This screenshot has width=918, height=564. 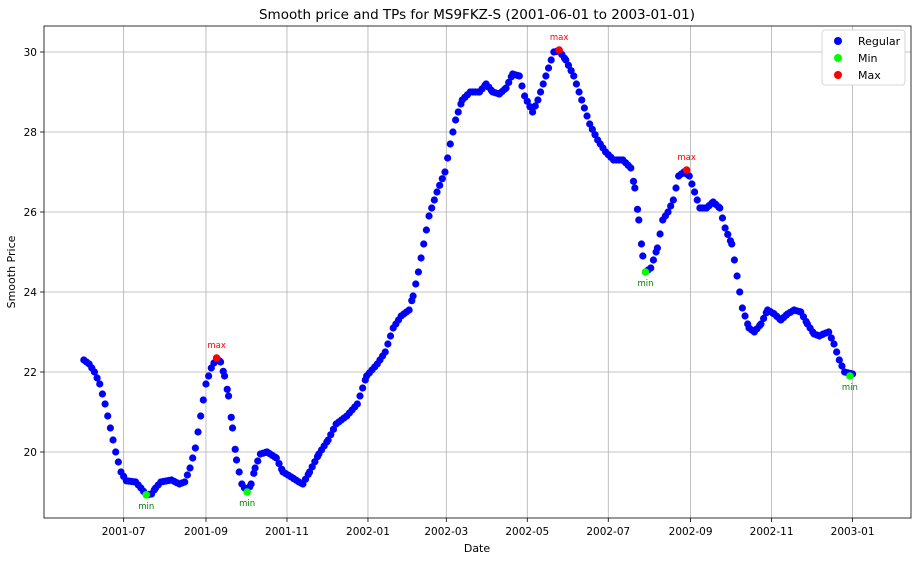 What do you see at coordinates (30, 453) in the screenshot?
I see `y-tick-label: 20` at bounding box center [30, 453].